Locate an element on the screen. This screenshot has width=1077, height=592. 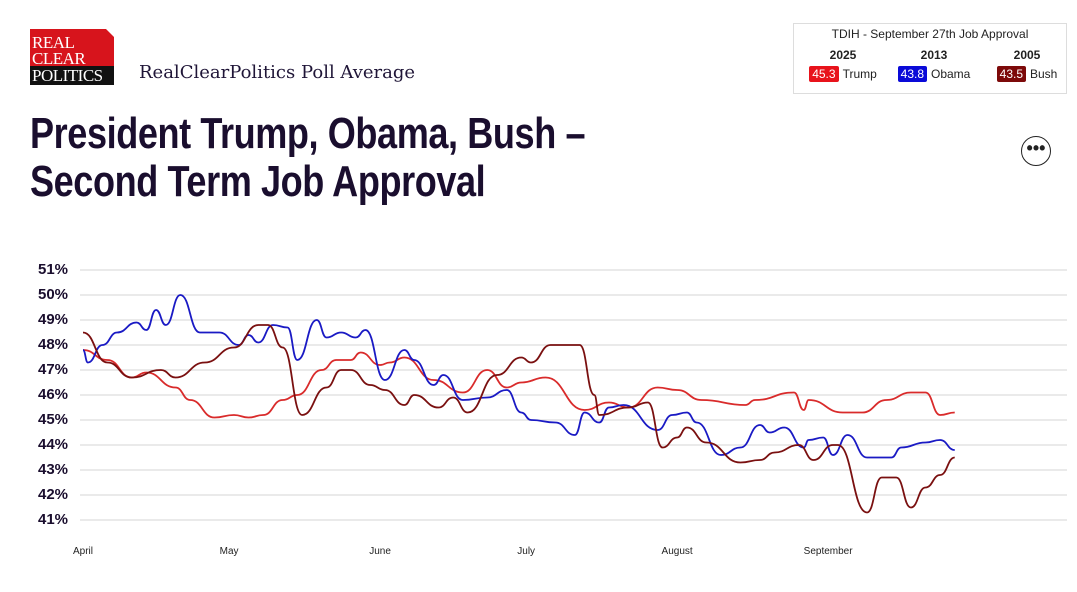
tdih-value-badge: 43.5 is located at coordinates (1011, 74).